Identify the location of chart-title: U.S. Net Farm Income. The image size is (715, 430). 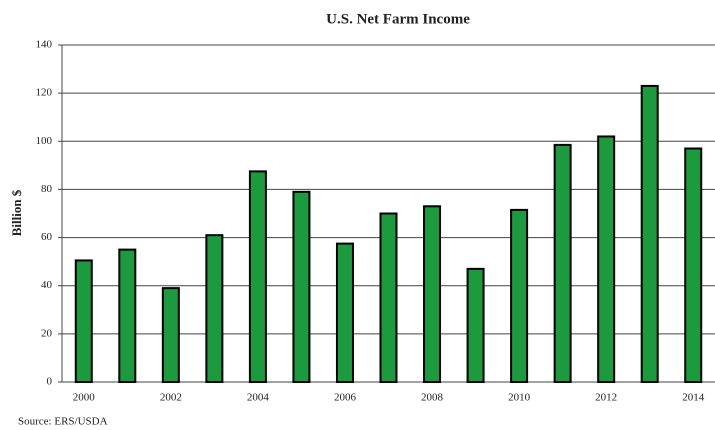
(398, 19).